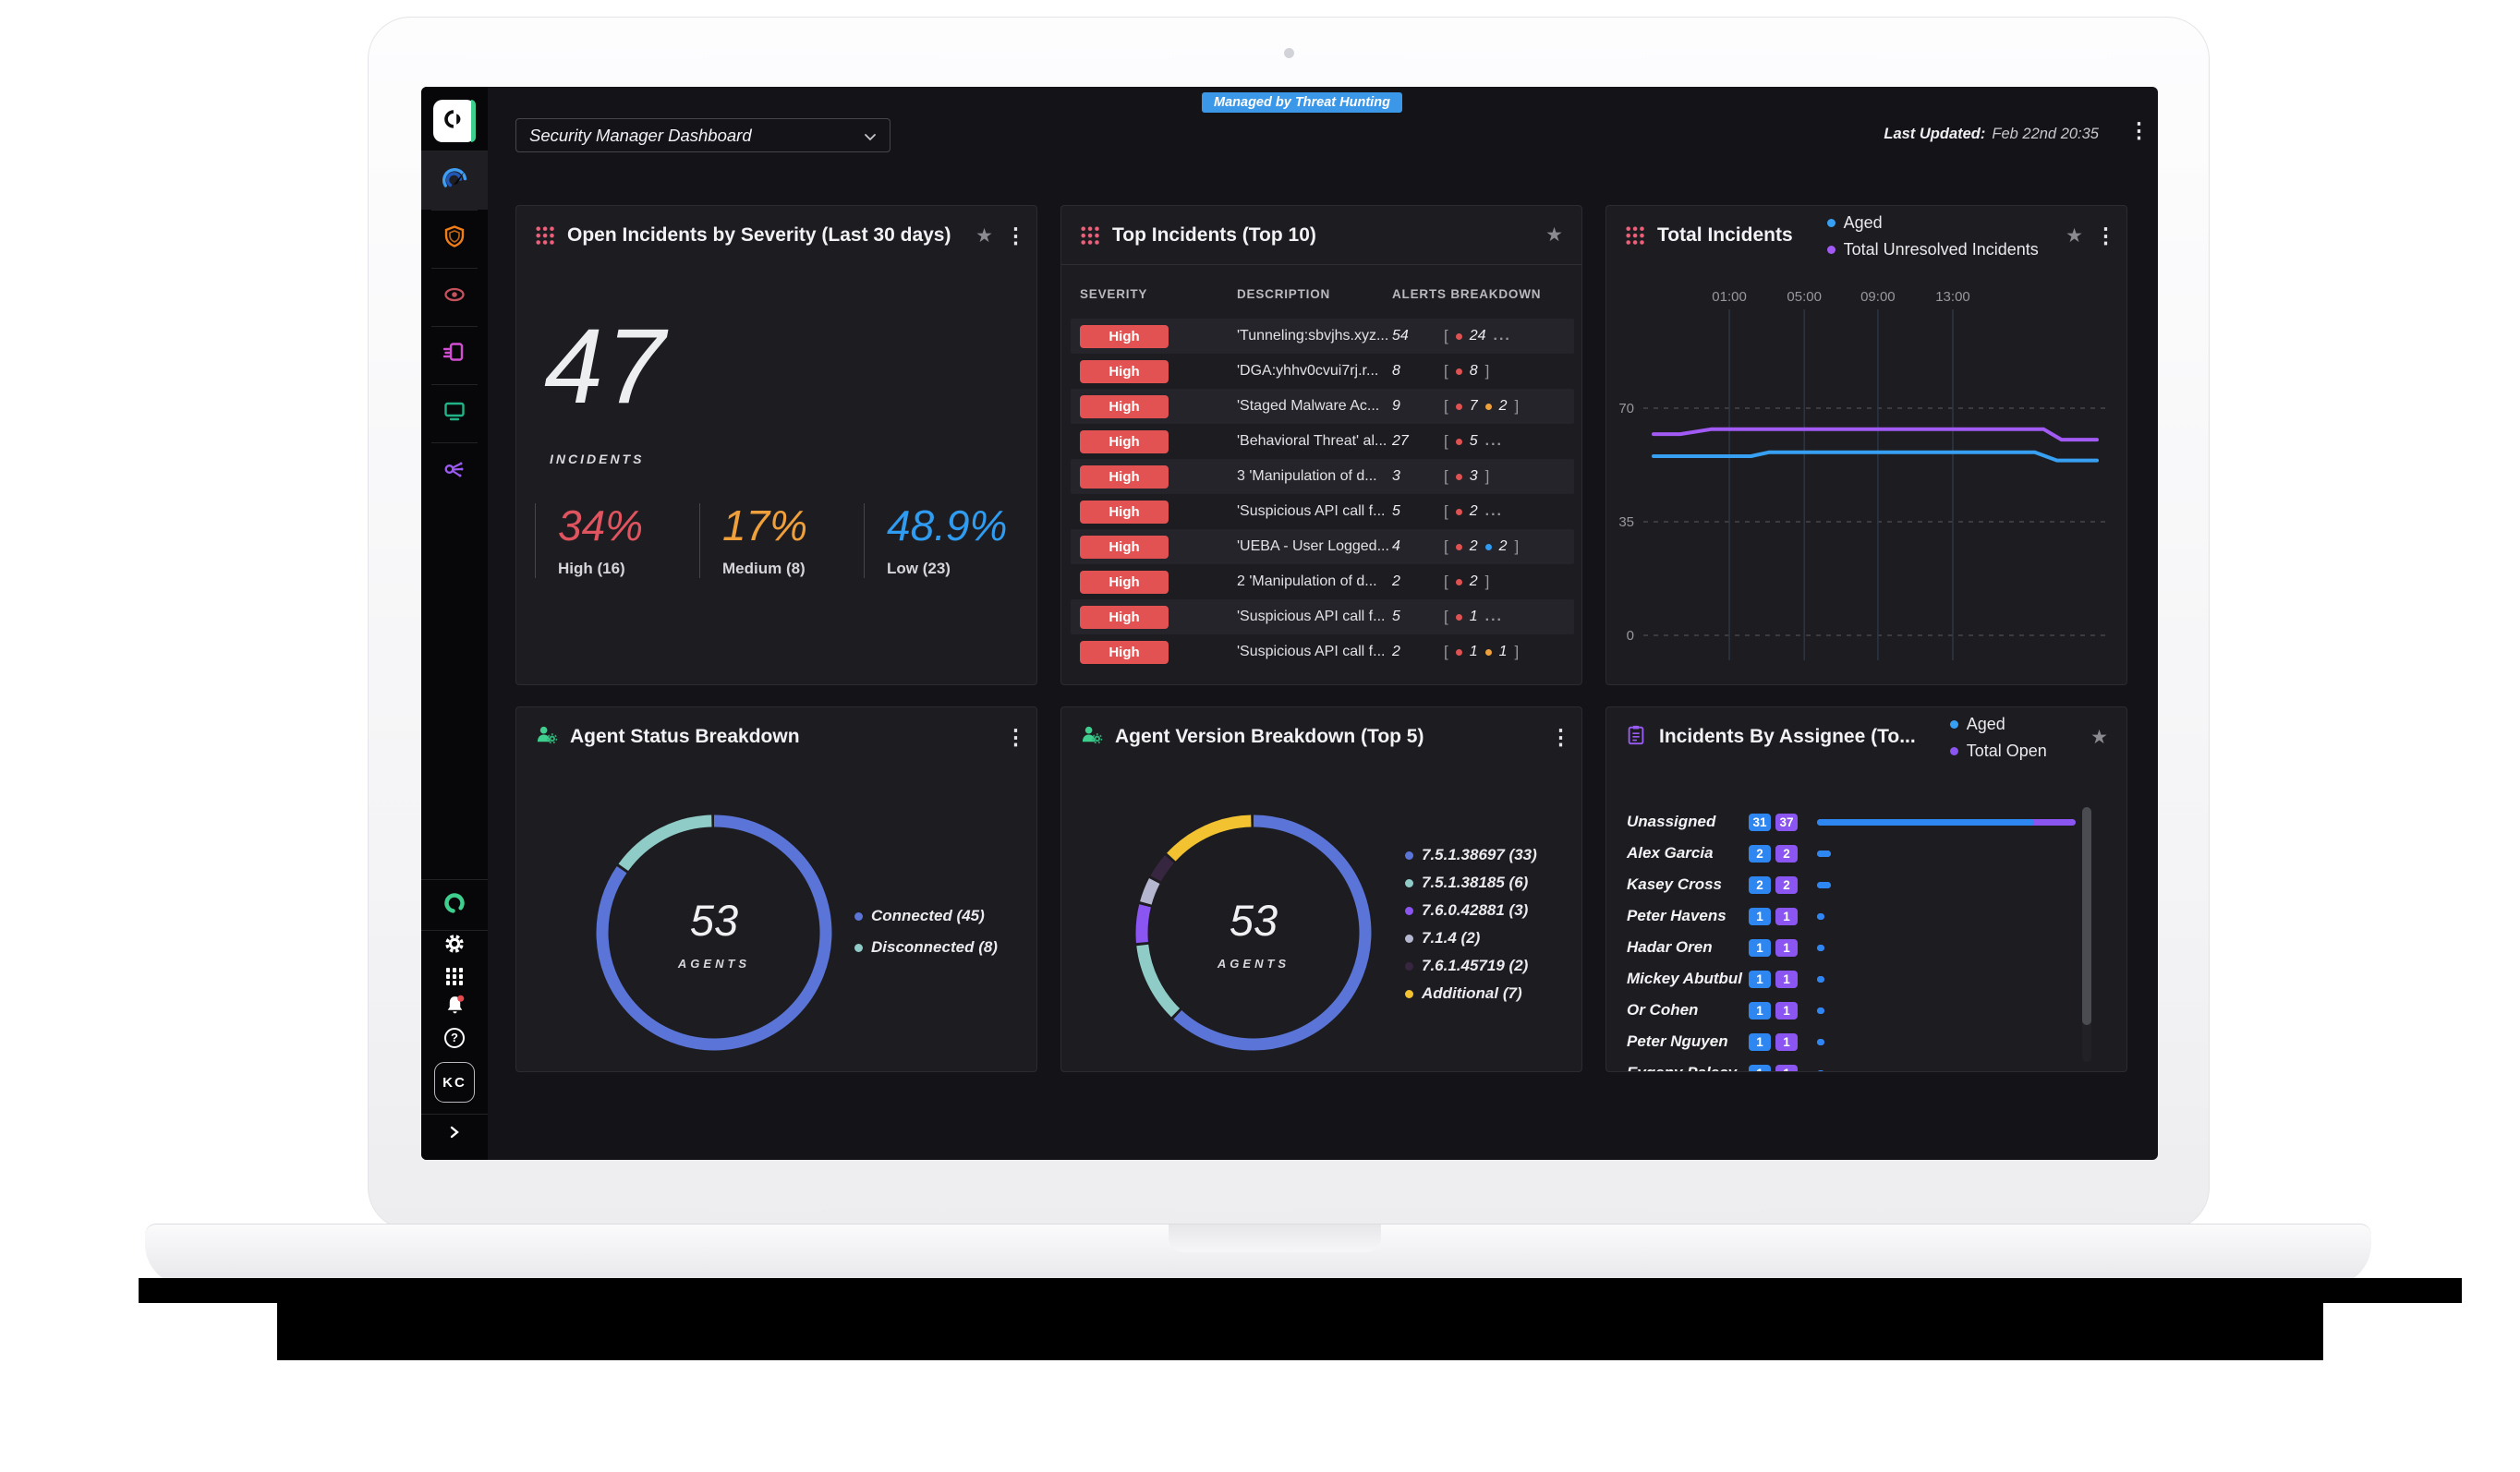  Describe the element at coordinates (1322, 406) in the screenshot. I see `table-row: High 'Staged Malware Ac... 9 [7 2]` at that location.